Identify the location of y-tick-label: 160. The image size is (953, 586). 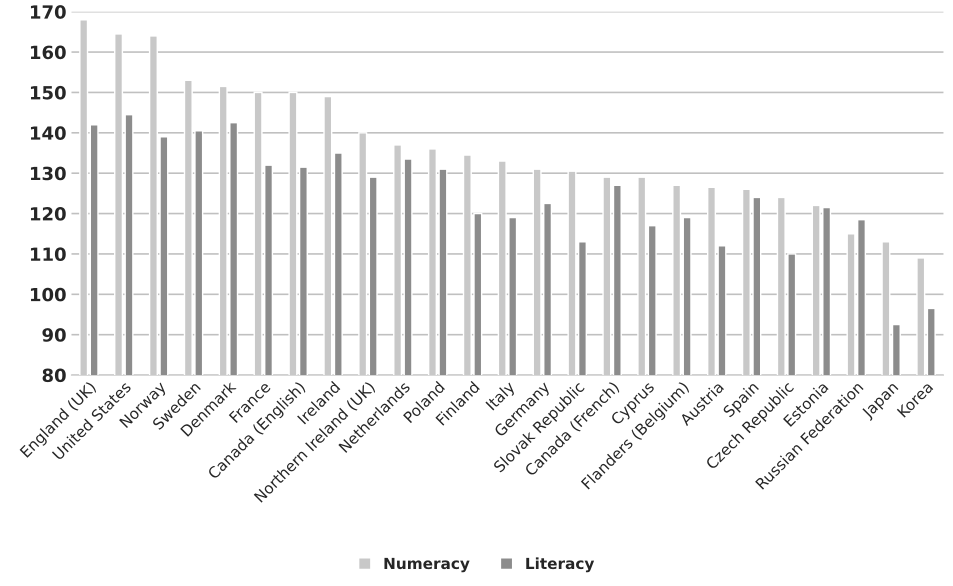
(48, 53).